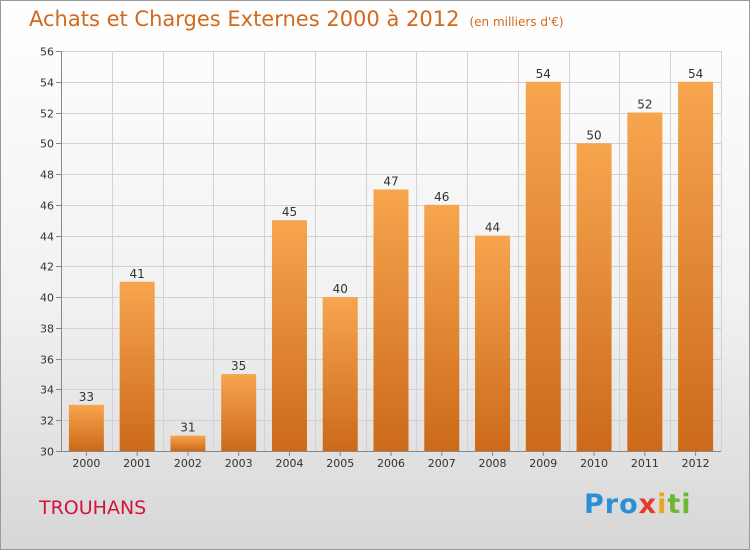 This screenshot has height=551, width=750. I want to click on y-tick-label: 30, so click(47, 452).